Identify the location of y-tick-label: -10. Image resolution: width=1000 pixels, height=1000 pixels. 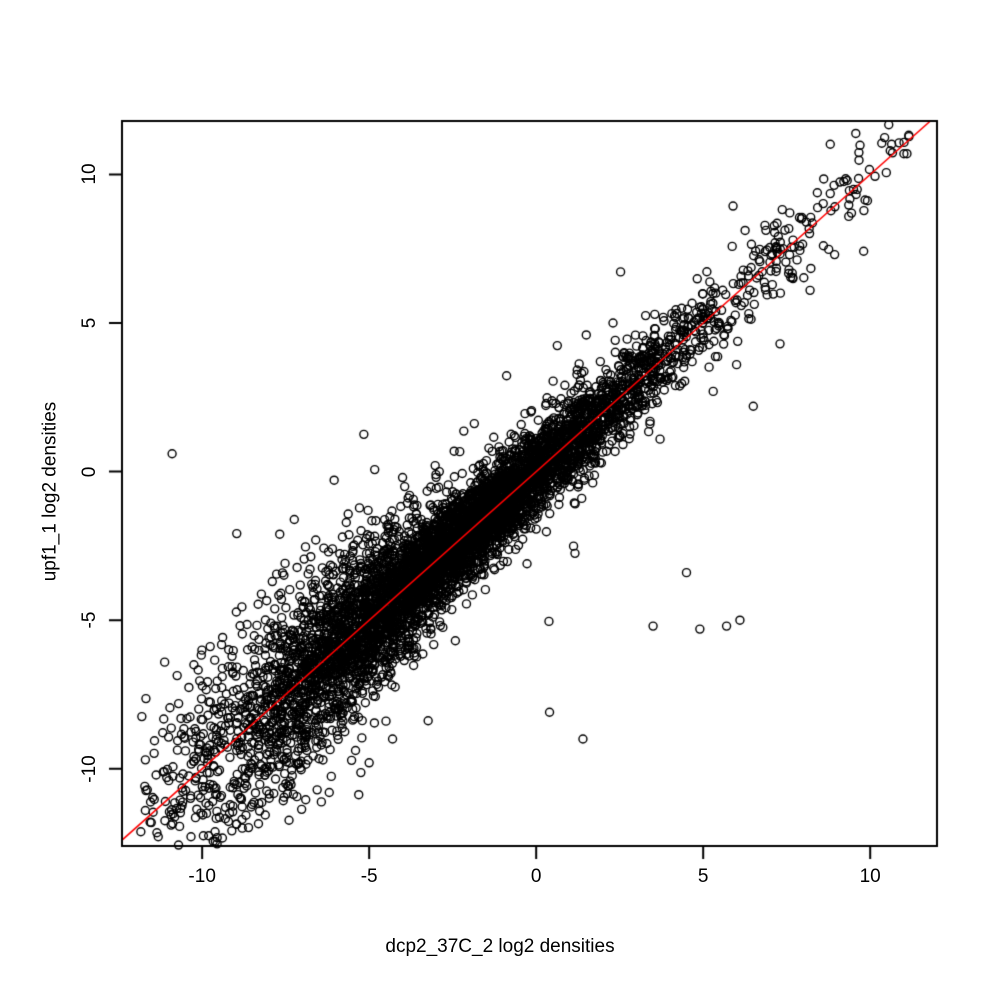
(89, 769).